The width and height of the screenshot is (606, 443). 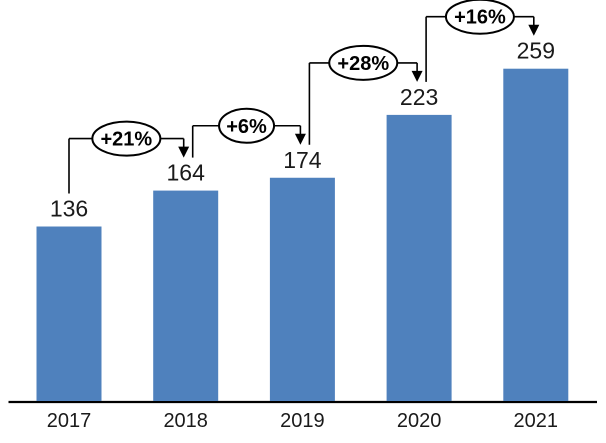 What do you see at coordinates (419, 97) in the screenshot?
I see `value-label: 223` at bounding box center [419, 97].